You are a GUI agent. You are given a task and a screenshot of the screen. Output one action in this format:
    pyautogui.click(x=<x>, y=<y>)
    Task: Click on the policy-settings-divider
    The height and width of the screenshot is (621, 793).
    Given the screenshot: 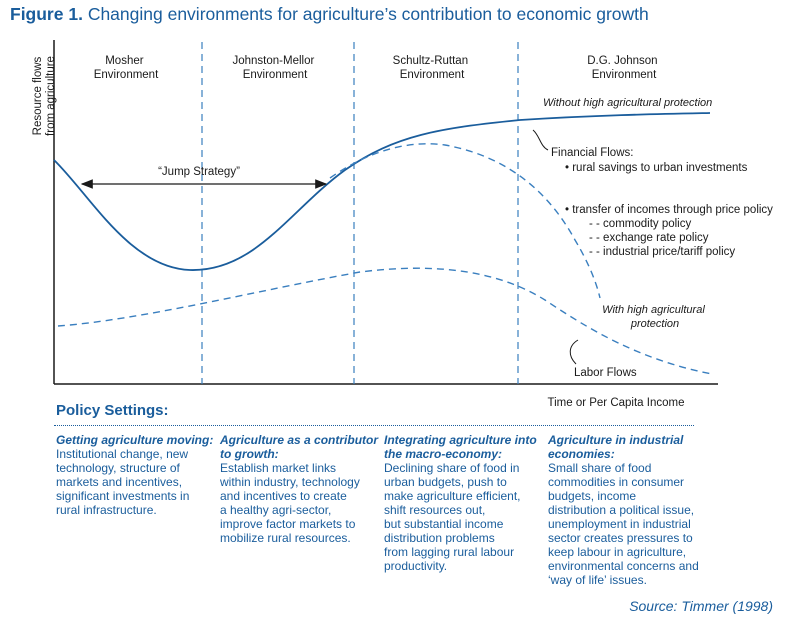 What is the action you would take?
    pyautogui.click(x=374, y=425)
    